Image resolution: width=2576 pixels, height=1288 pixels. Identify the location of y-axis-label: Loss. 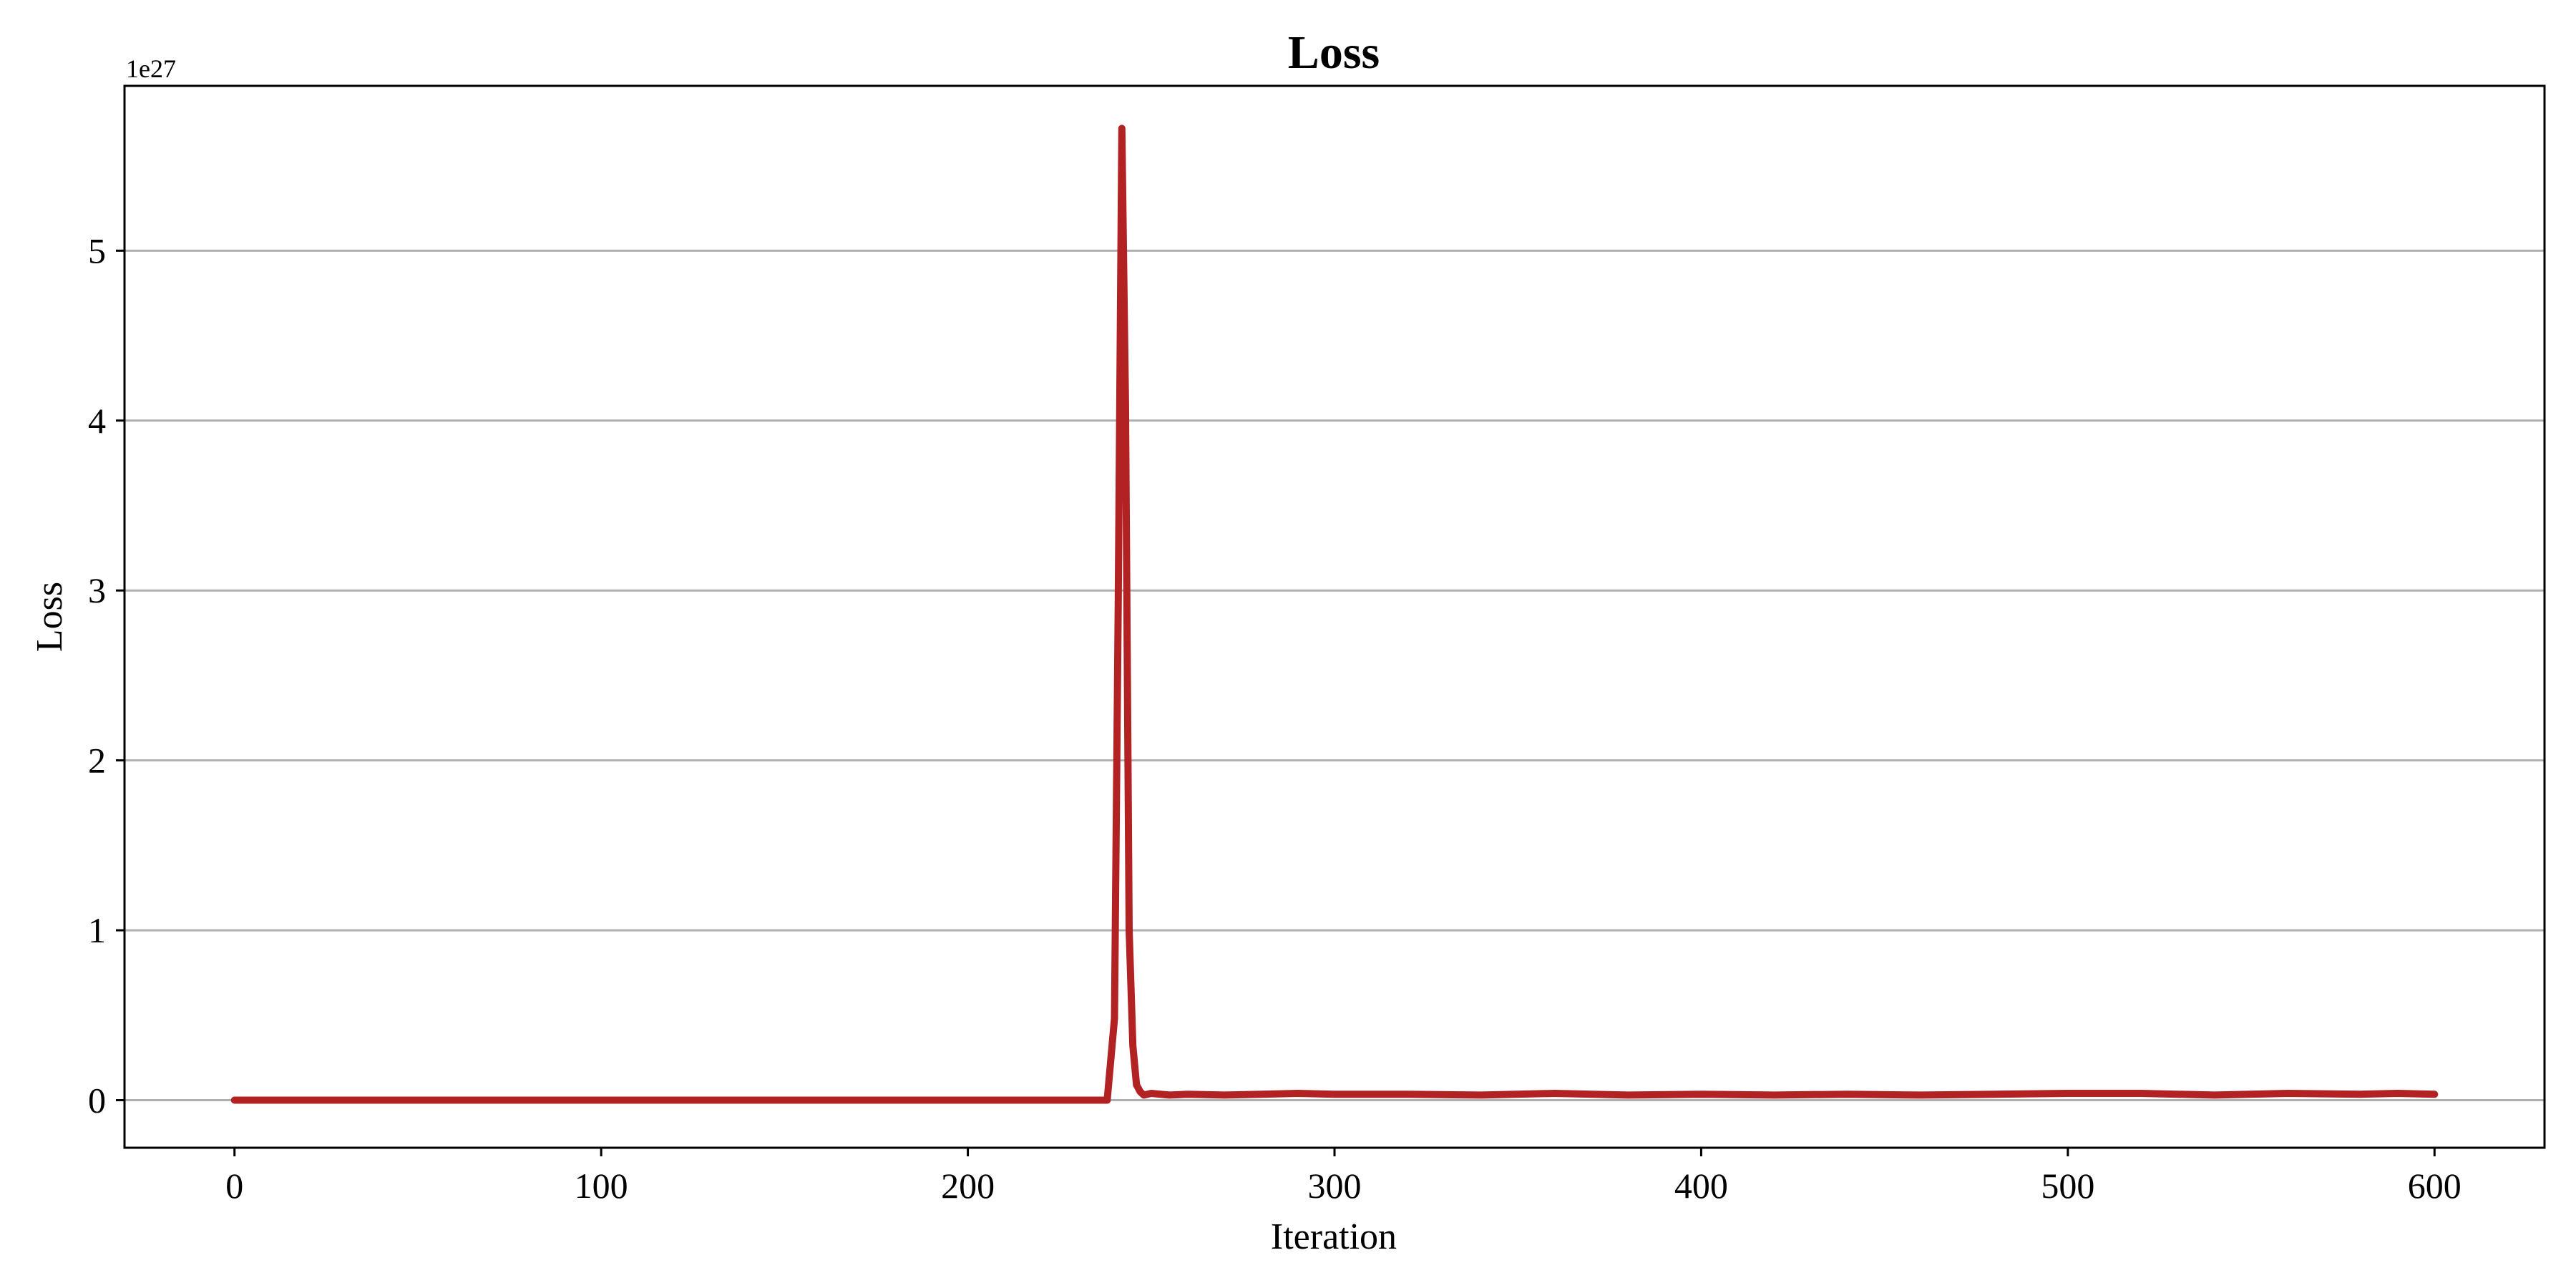
(49, 617).